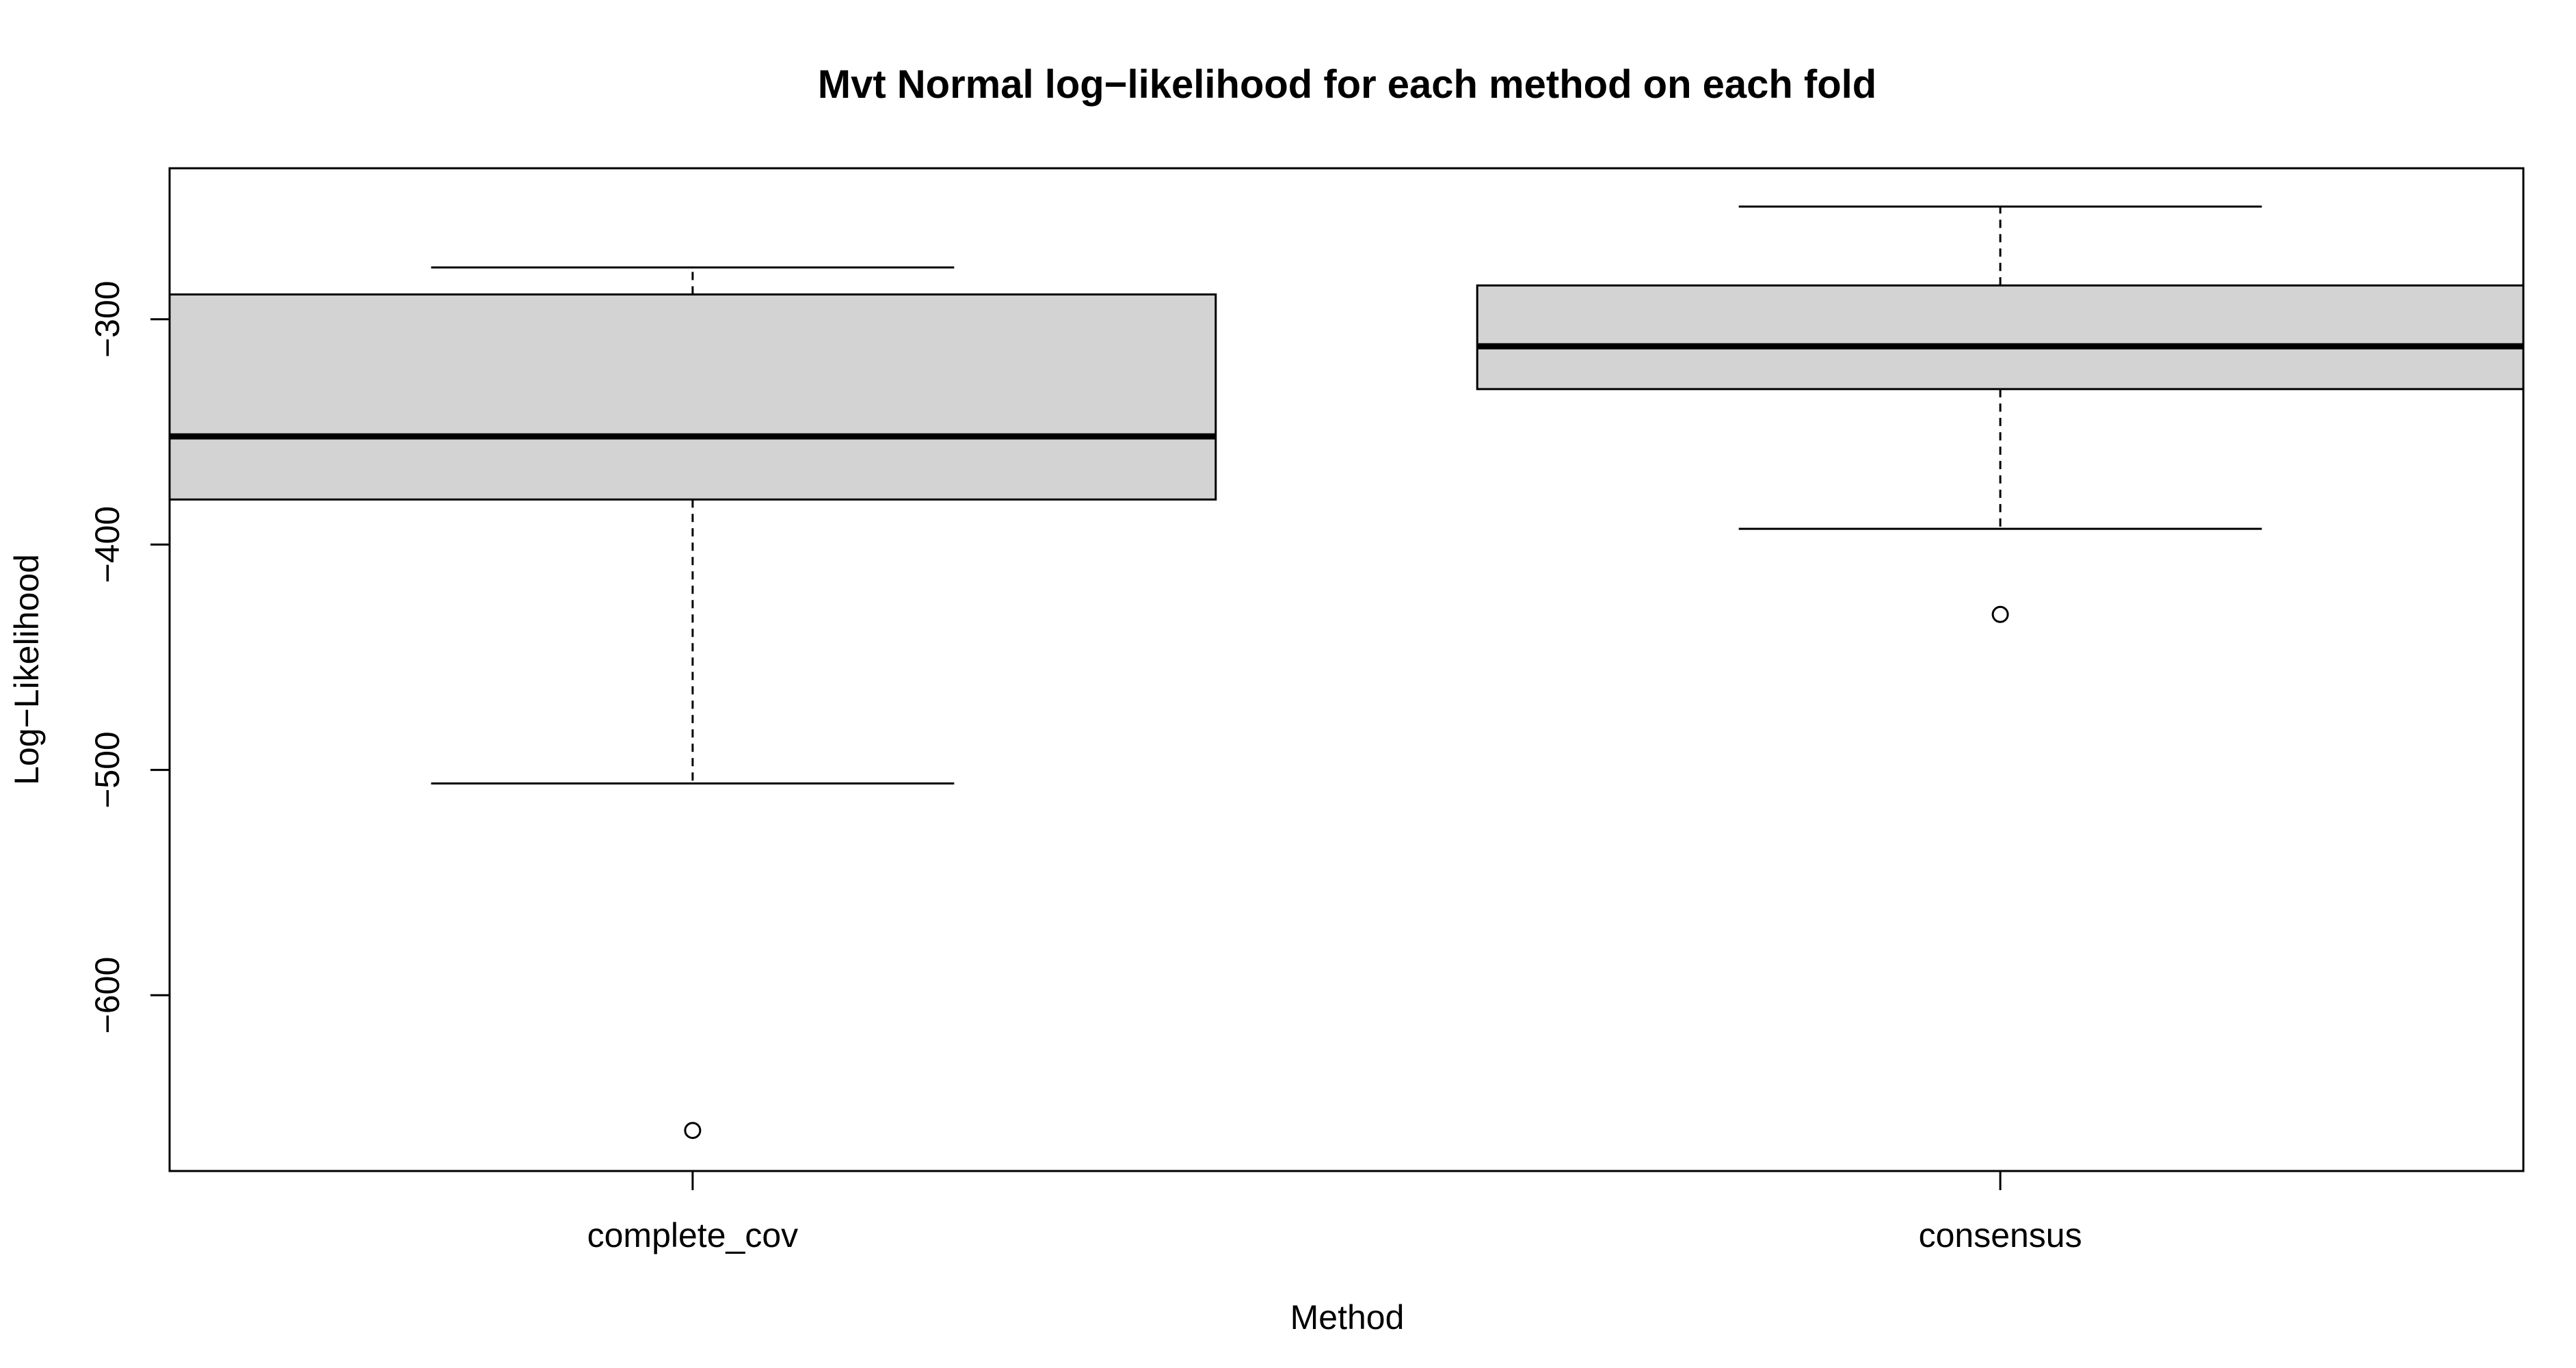 The image size is (2576, 1368). Describe the element at coordinates (107, 545) in the screenshot. I see `y-tick-label: −400` at that location.